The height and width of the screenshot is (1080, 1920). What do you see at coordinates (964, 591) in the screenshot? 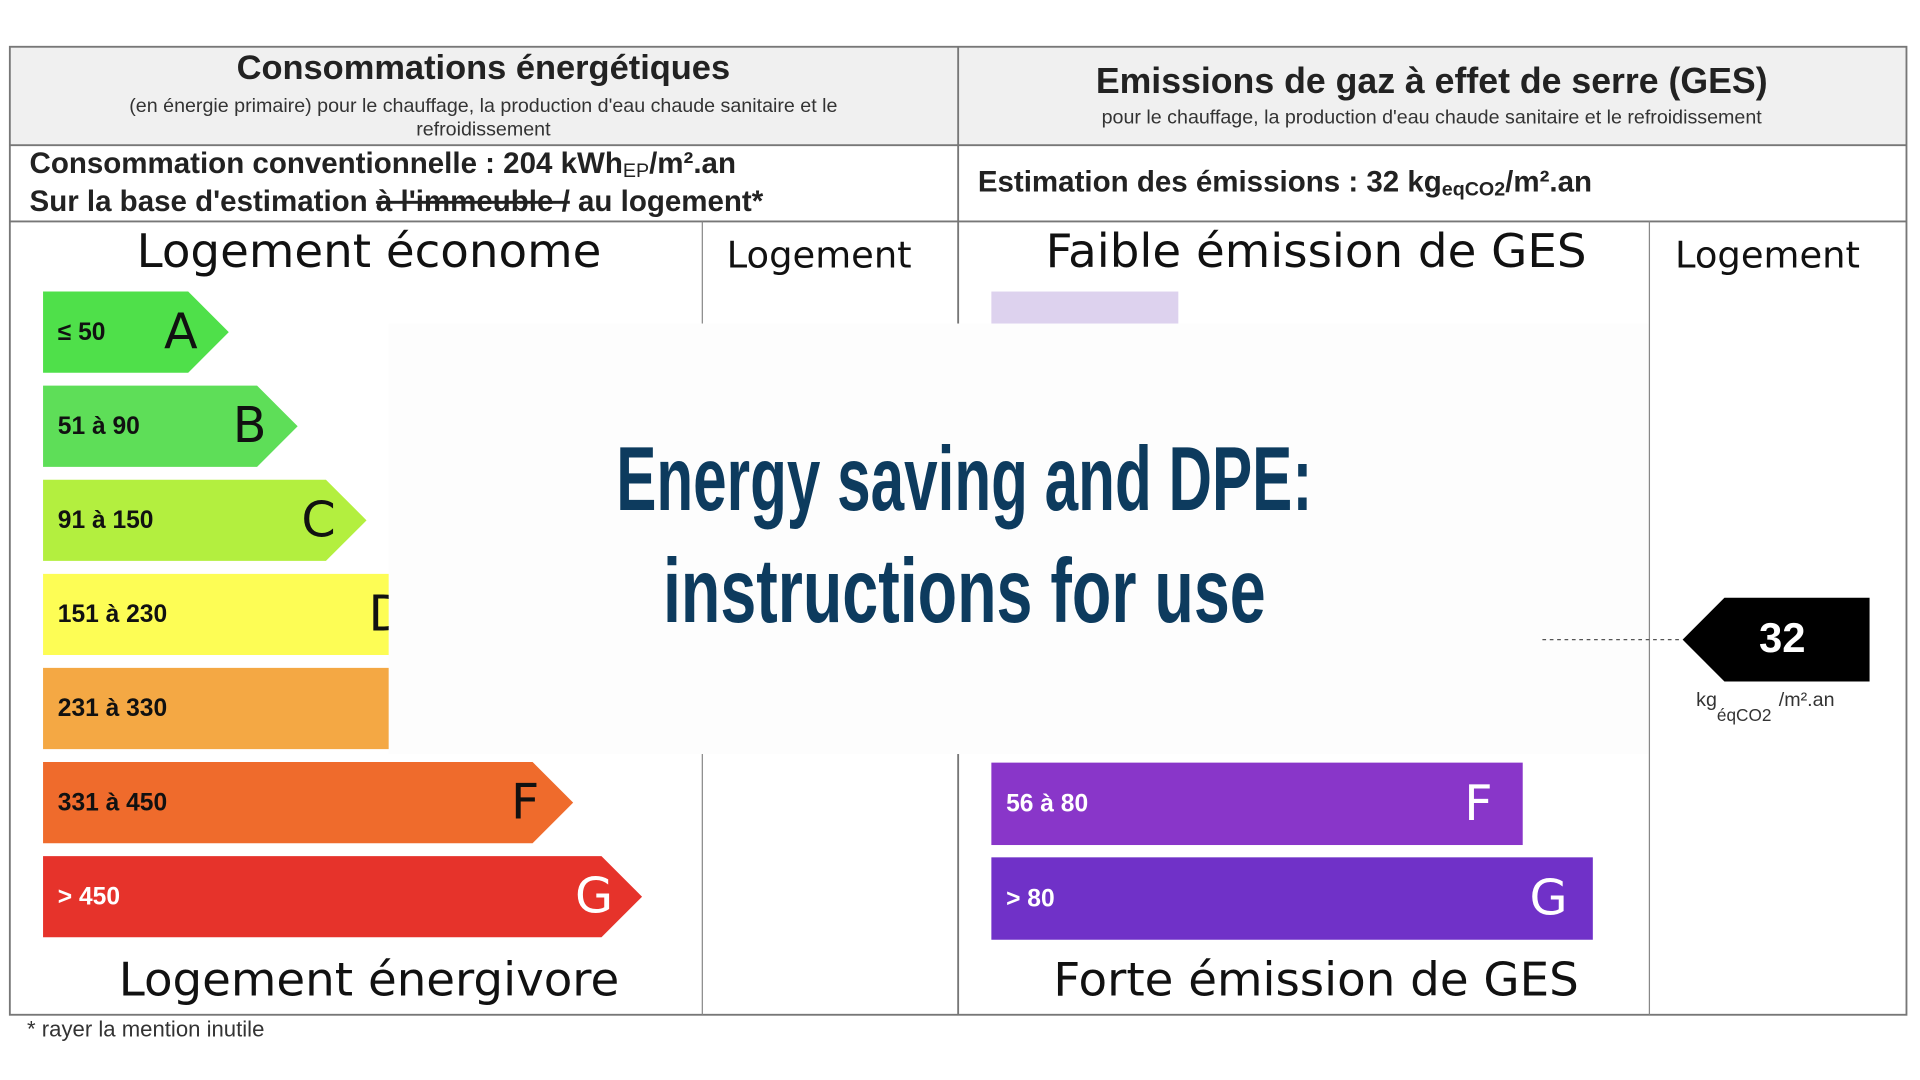
I see `overlay-title: instructions for use` at bounding box center [964, 591].